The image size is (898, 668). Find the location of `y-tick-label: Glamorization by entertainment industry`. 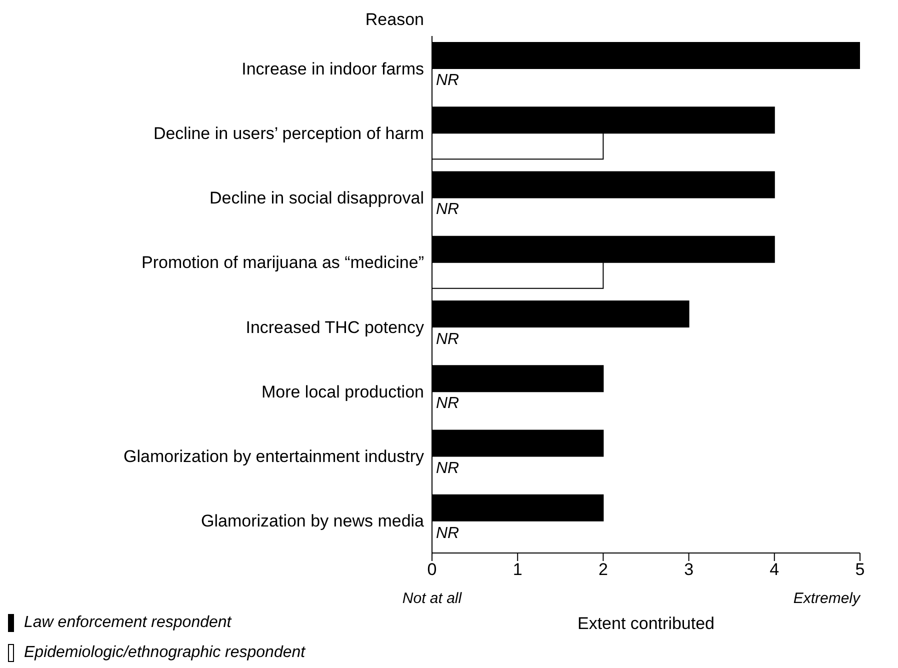

y-tick-label: Glamorization by entertainment industry is located at coordinates (274, 456).